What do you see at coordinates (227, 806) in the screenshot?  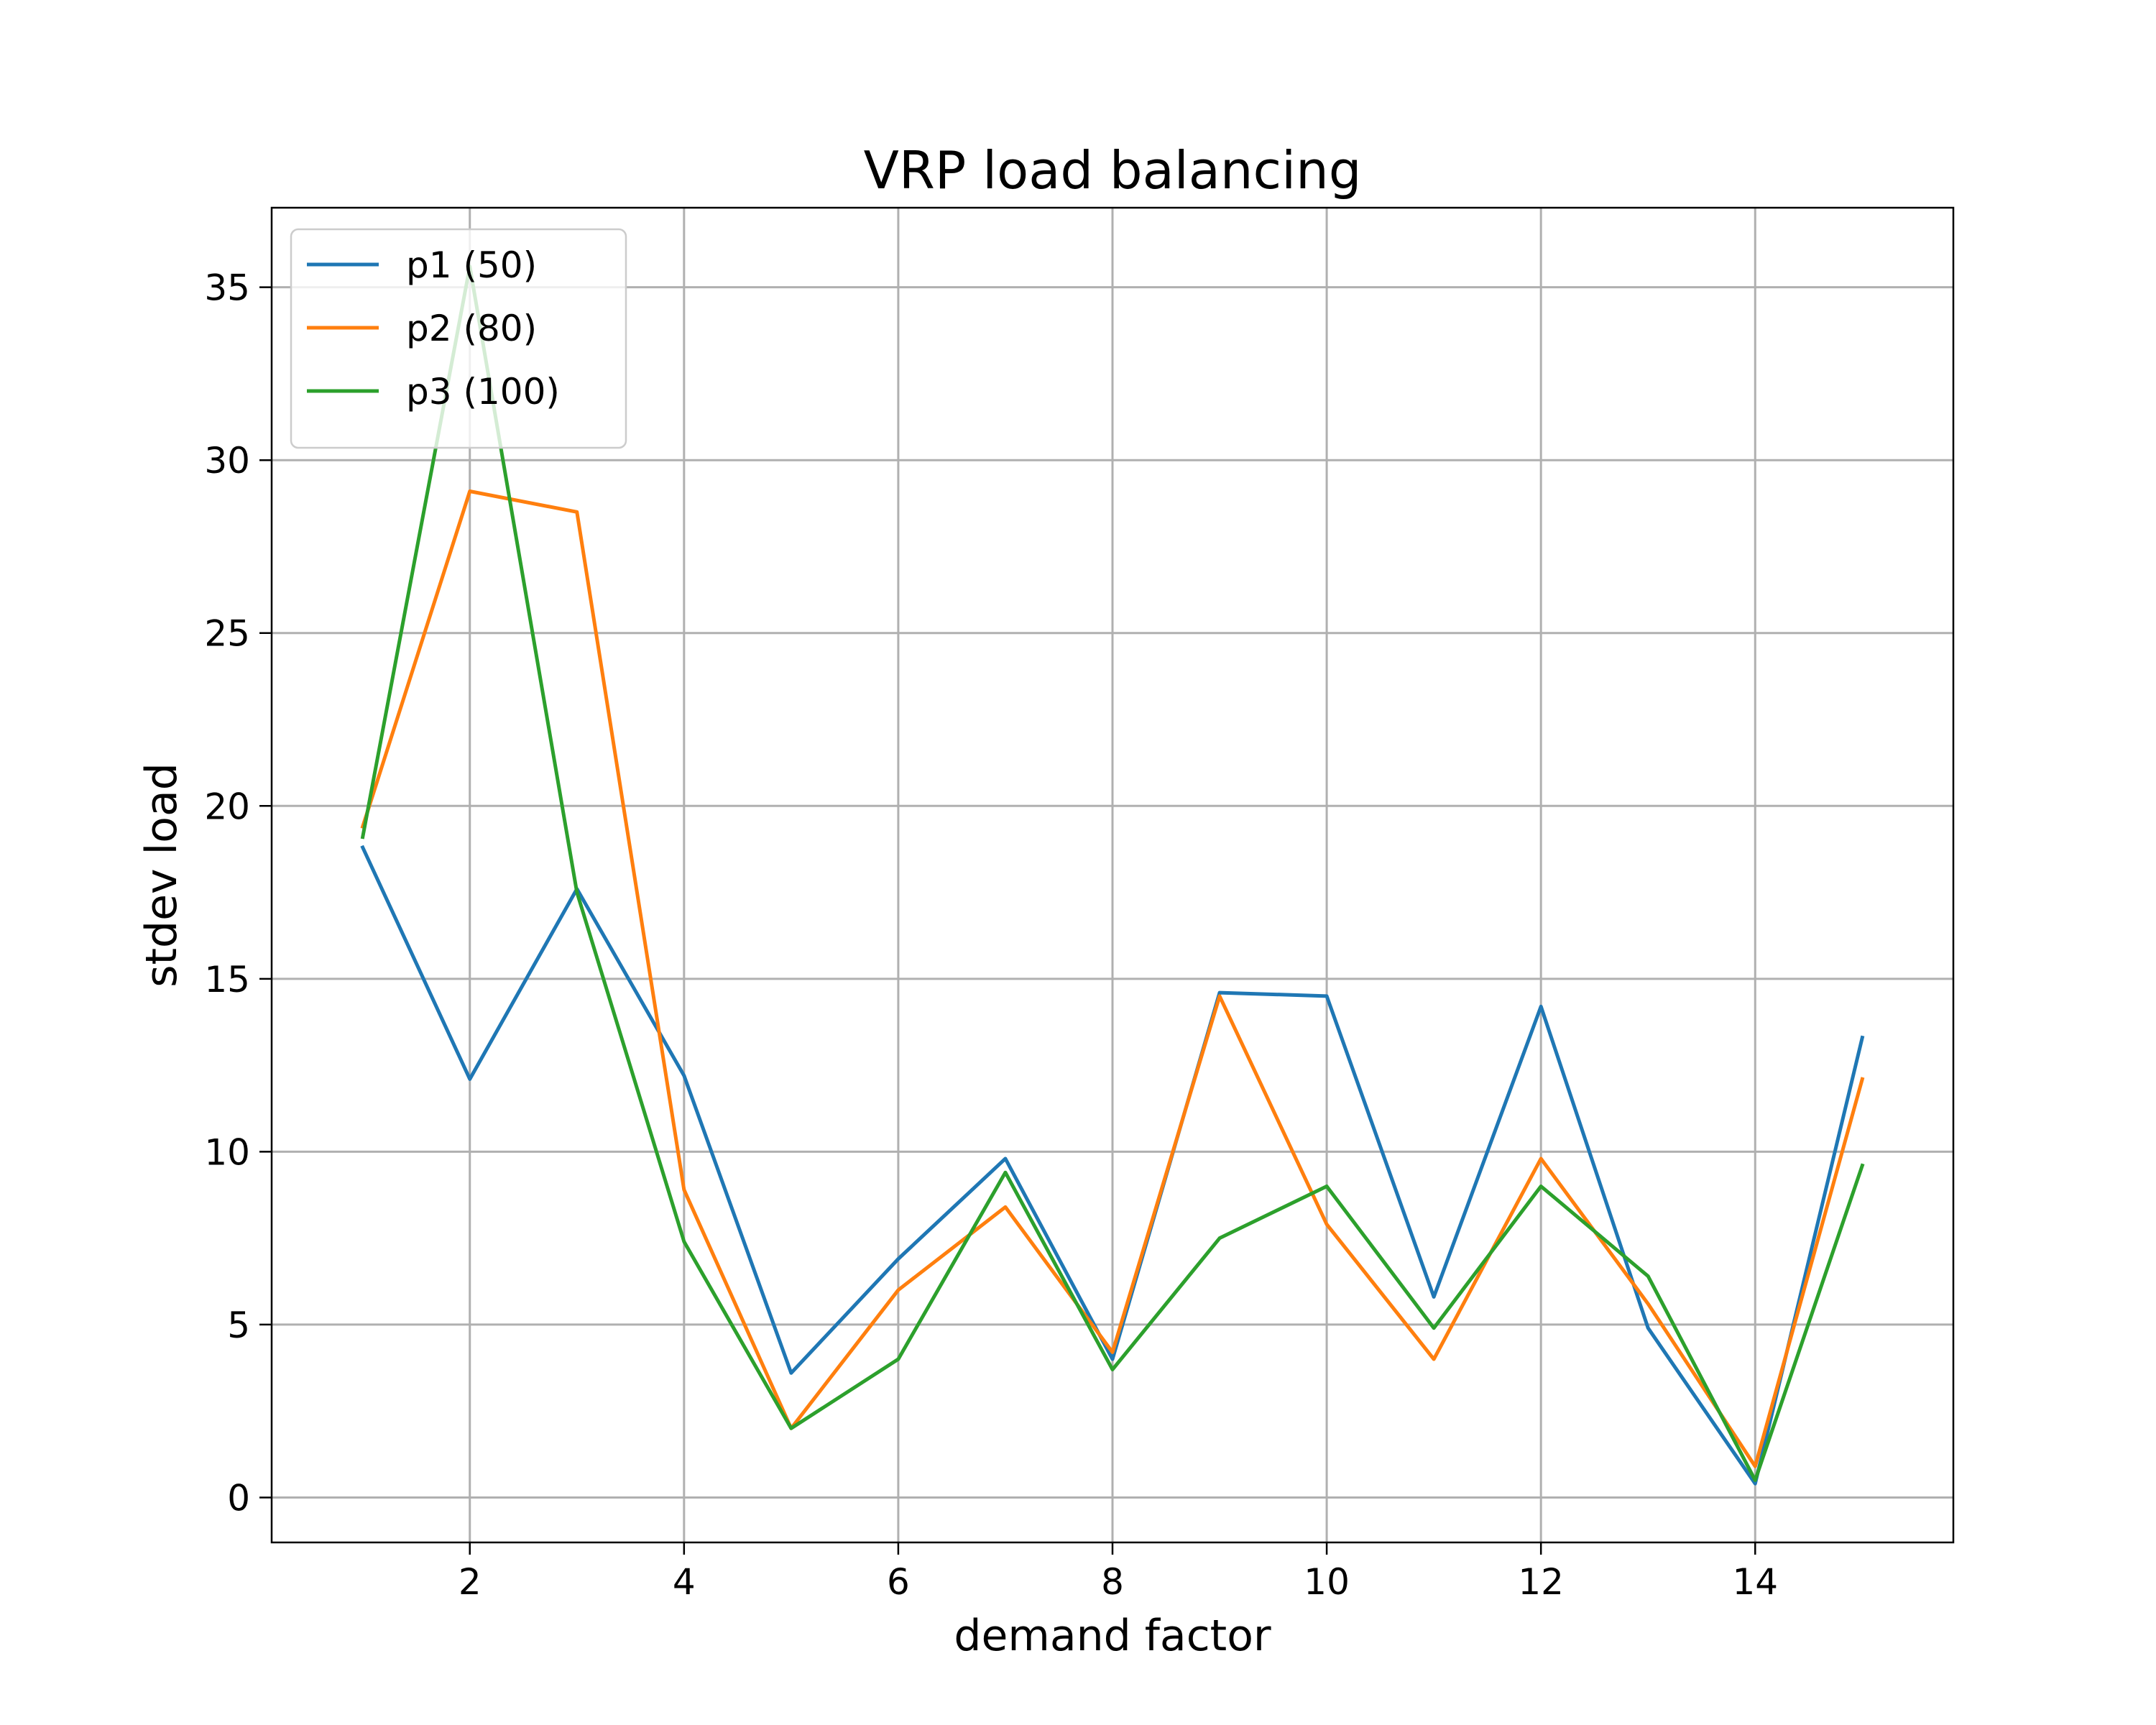 I see `y-tick-label: 20` at bounding box center [227, 806].